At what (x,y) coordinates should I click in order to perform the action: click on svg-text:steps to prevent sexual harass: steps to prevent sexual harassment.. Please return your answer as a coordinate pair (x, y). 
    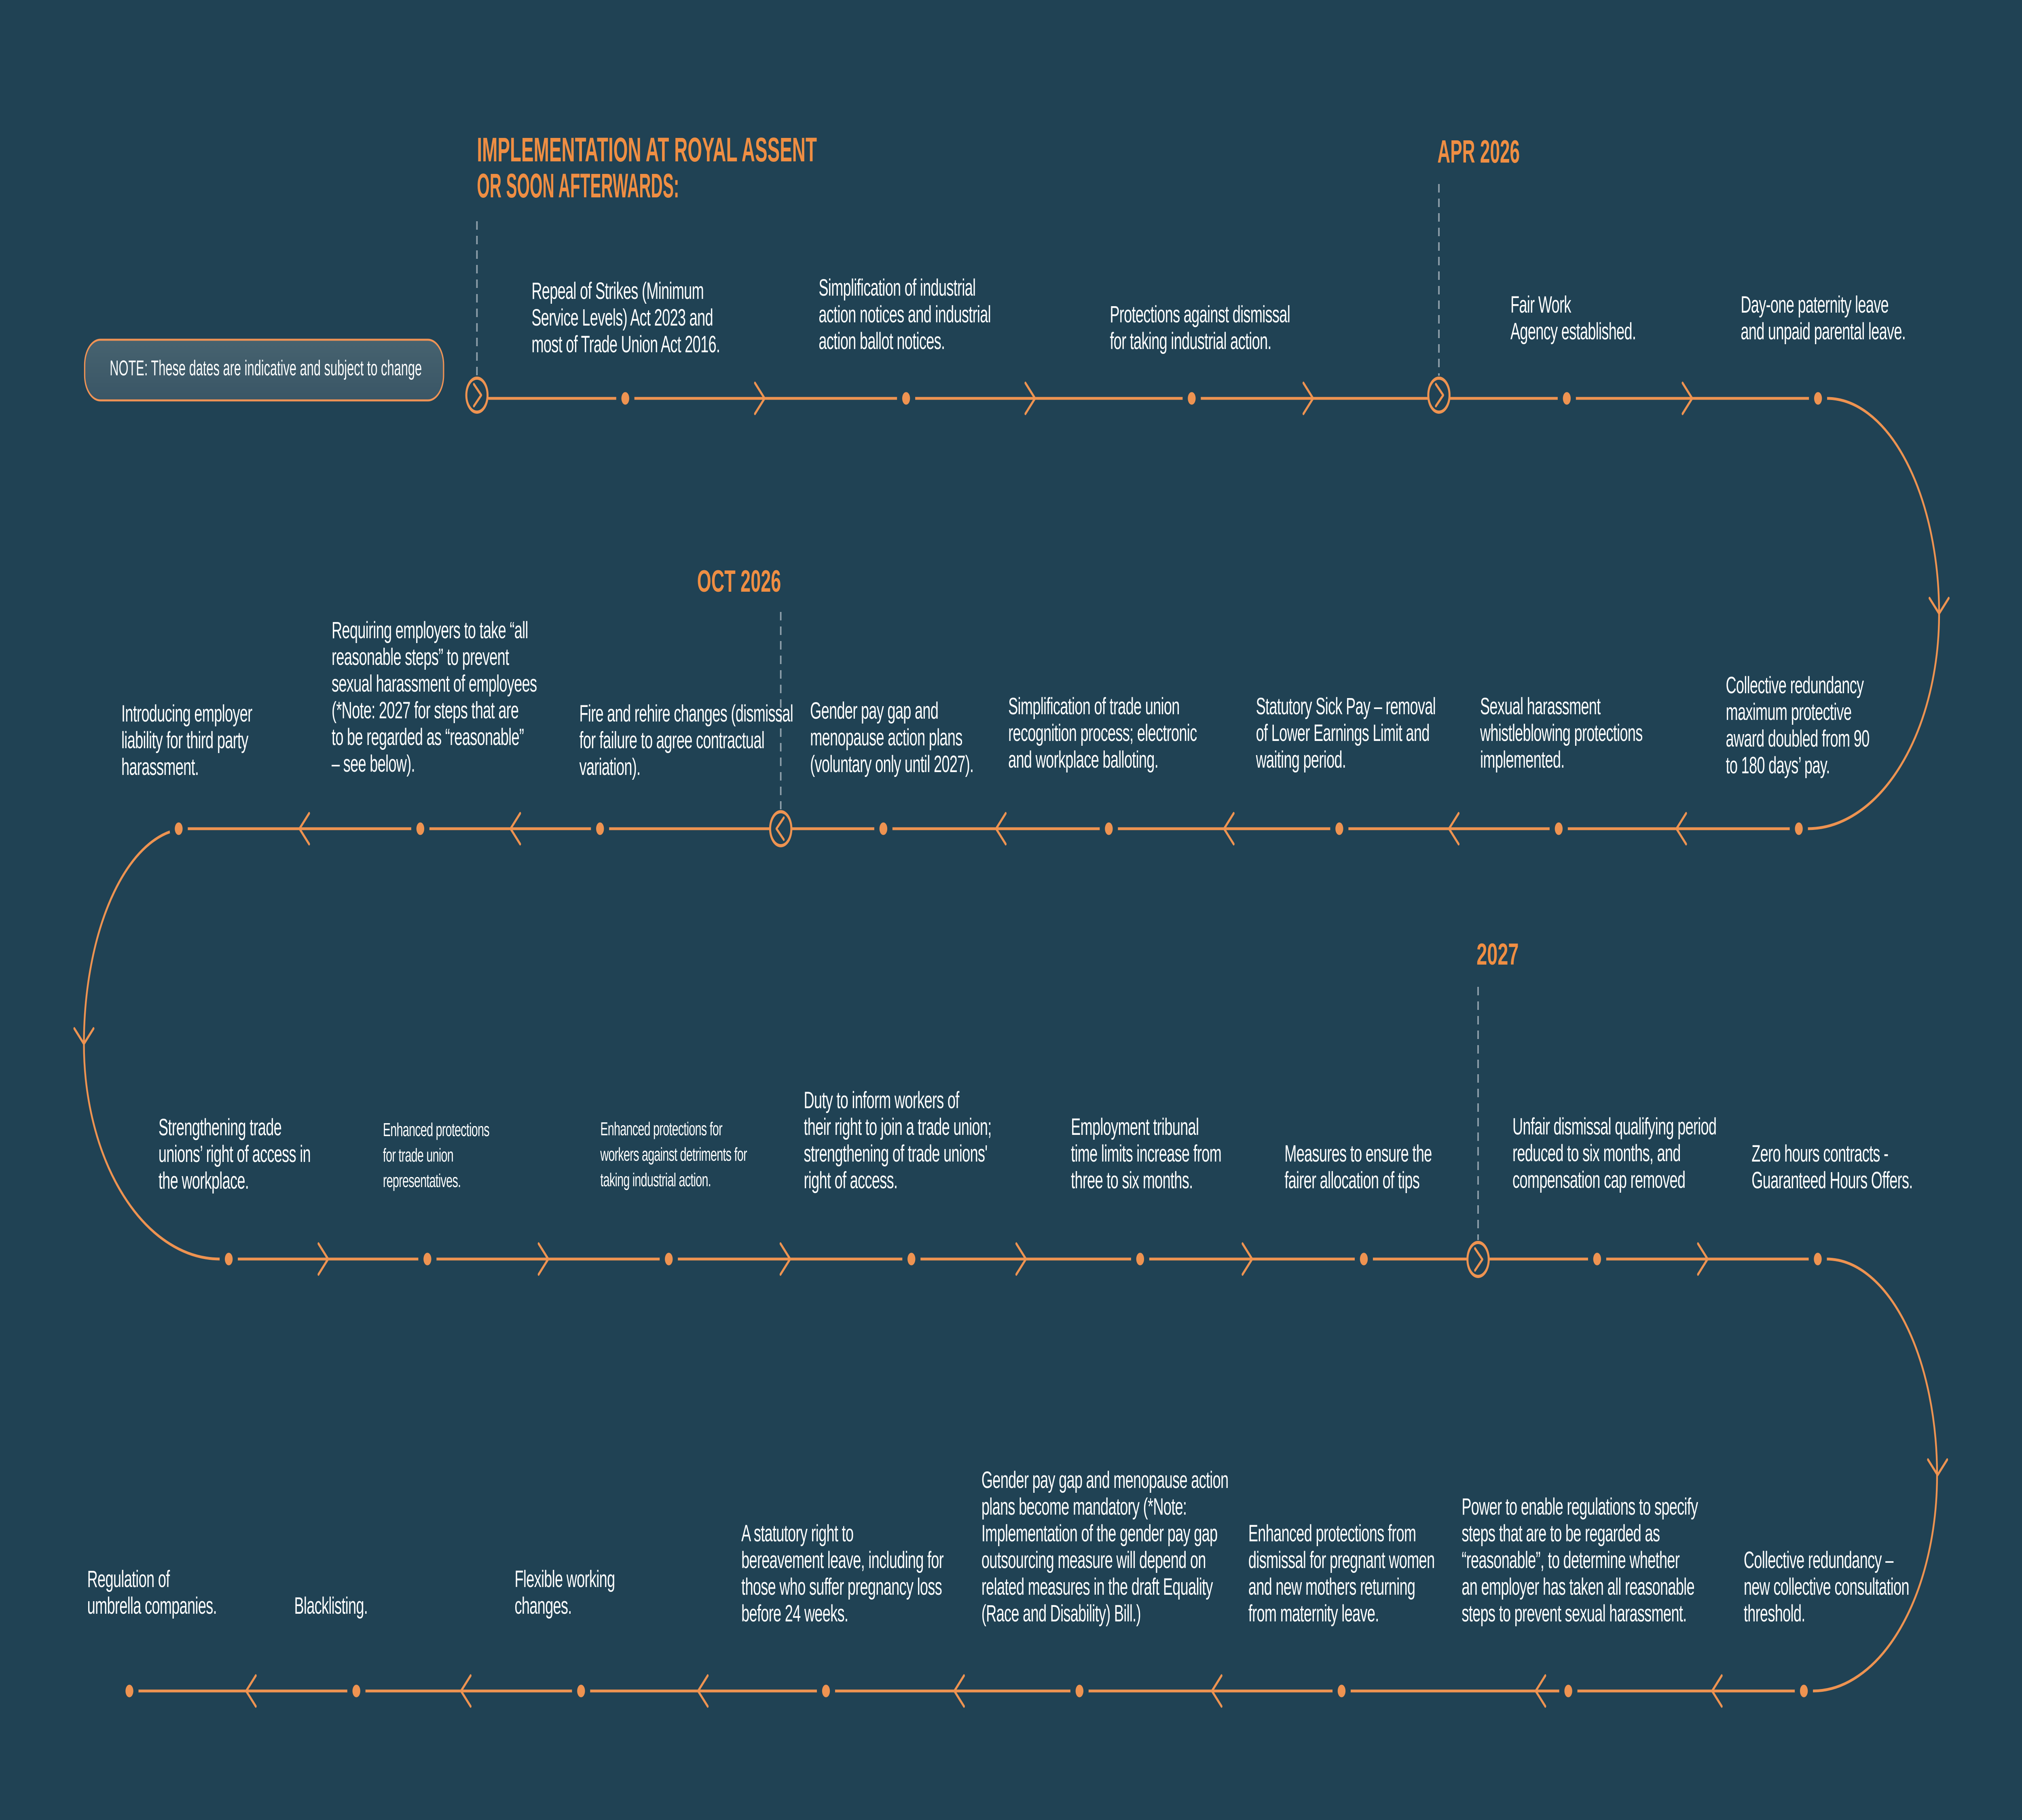
    Looking at the image, I should click on (1574, 1613).